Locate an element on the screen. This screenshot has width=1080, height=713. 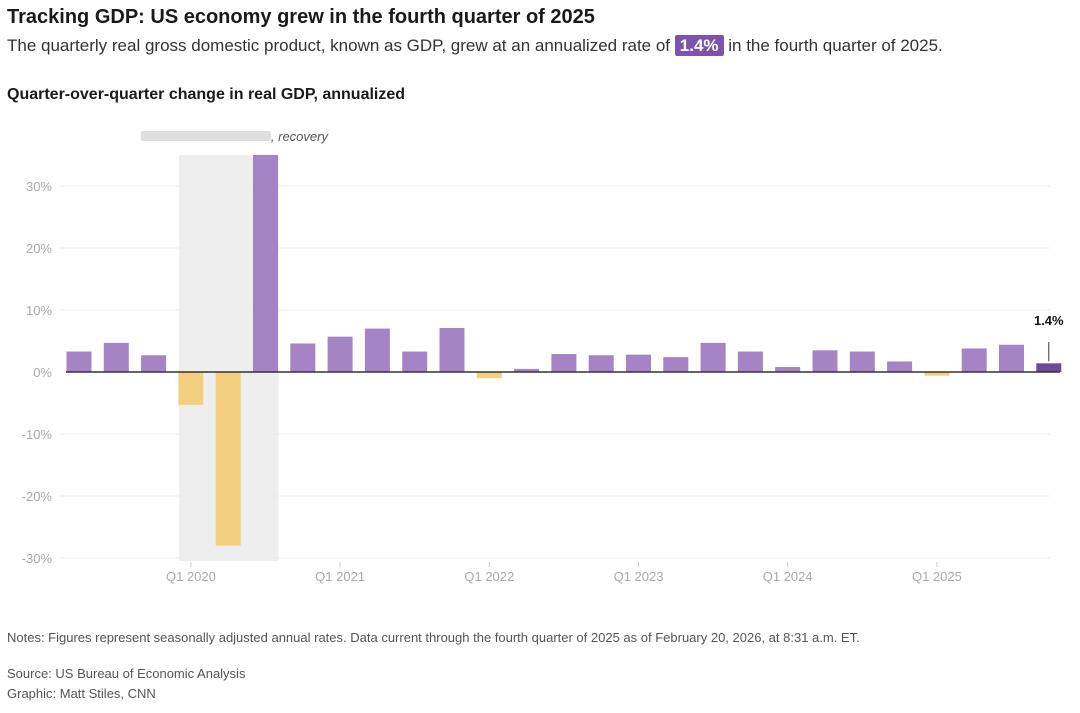
x-tick-label: Q1 2023 is located at coordinates (639, 576).